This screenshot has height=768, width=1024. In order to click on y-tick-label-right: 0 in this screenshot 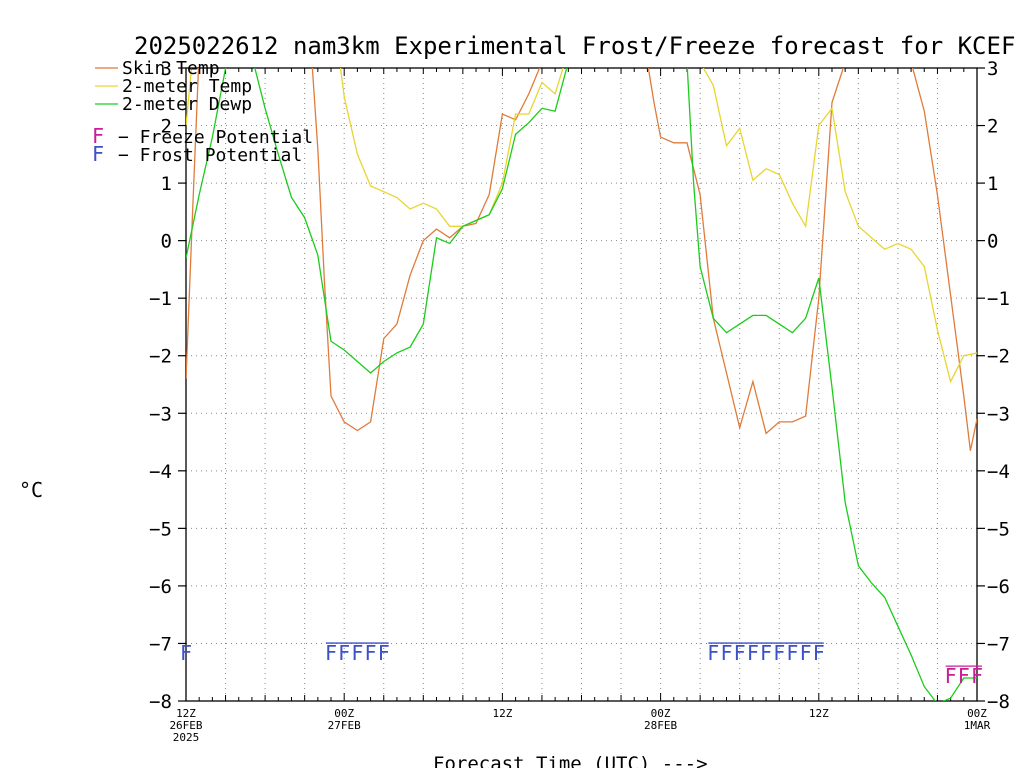, I will do `click(992, 242)`.